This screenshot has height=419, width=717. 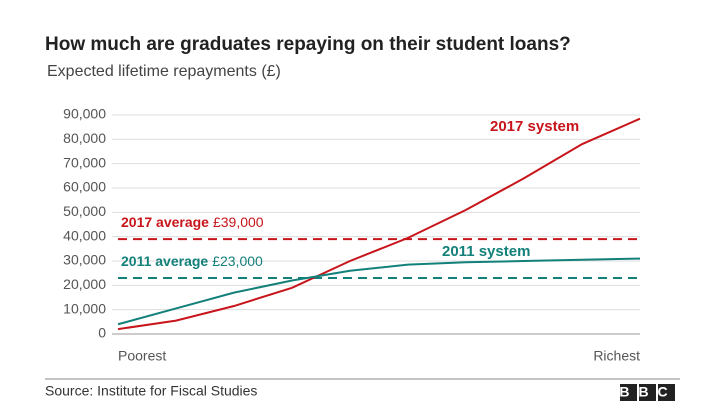 I want to click on y-tick-label: 40,000, so click(x=84, y=235).